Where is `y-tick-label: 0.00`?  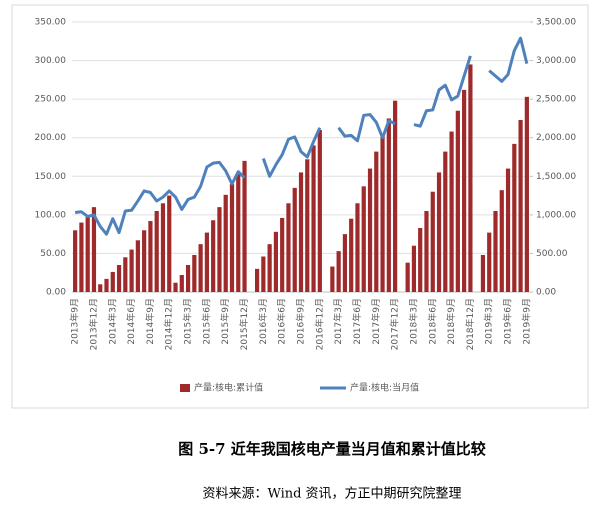 y-tick-label: 0.00 is located at coordinates (56, 293).